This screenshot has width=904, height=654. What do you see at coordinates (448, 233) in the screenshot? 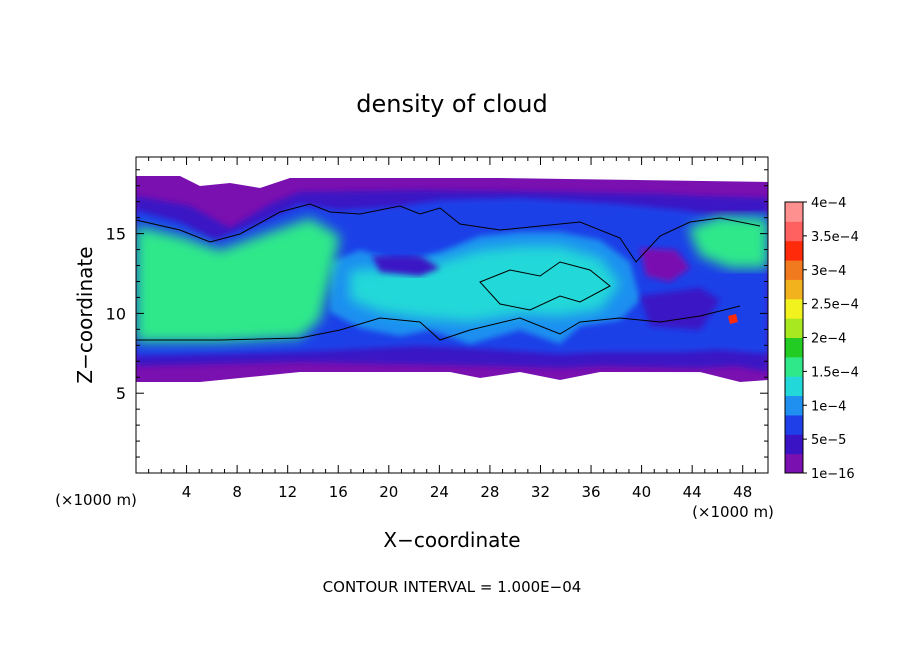
I see `contour-line-main` at bounding box center [448, 233].